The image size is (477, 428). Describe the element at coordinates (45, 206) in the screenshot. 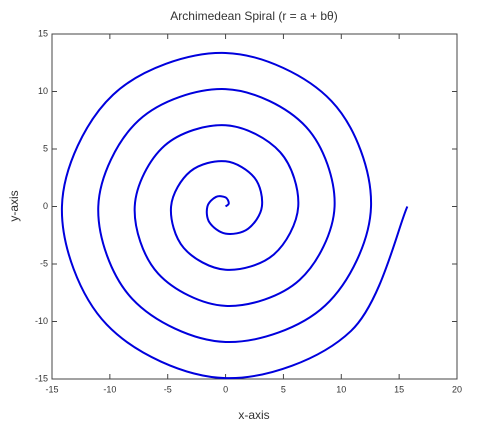

I see `y-tick-label: 0` at that location.